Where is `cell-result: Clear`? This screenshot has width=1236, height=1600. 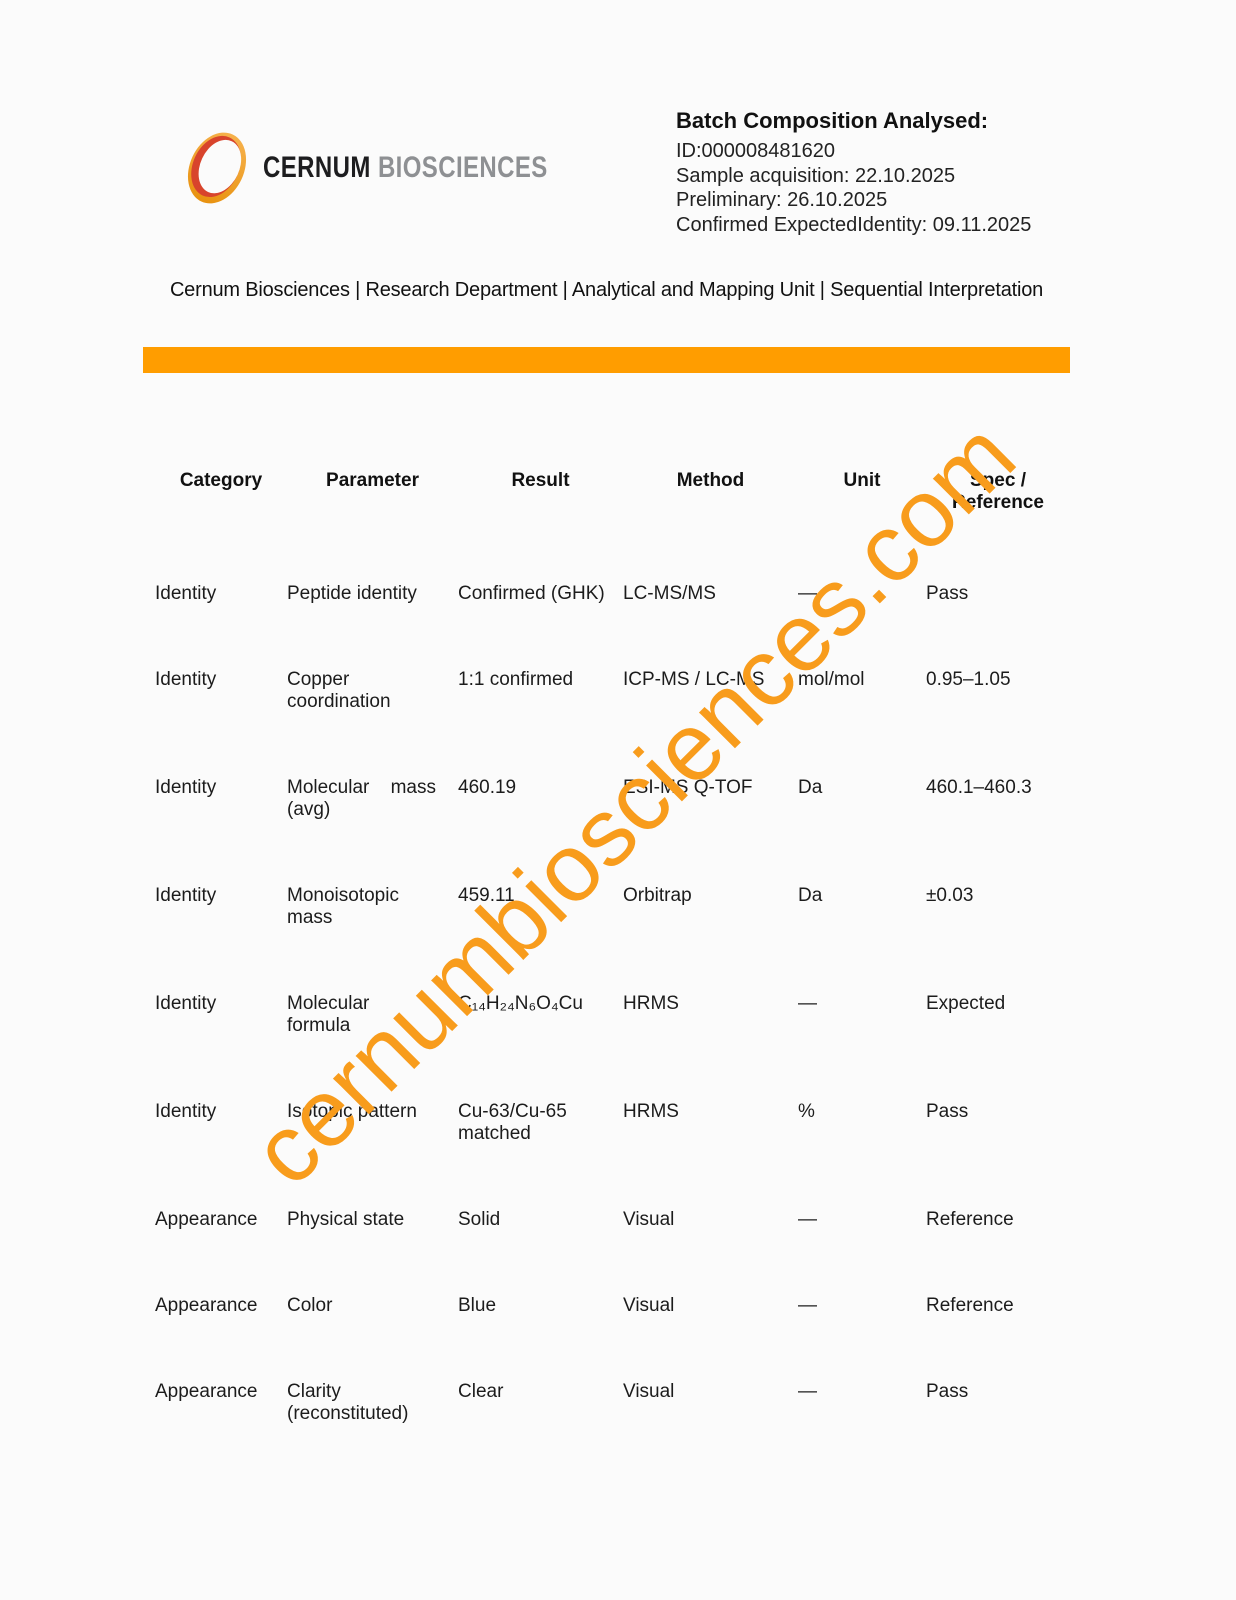
cell-result: Clear is located at coordinates (481, 1391).